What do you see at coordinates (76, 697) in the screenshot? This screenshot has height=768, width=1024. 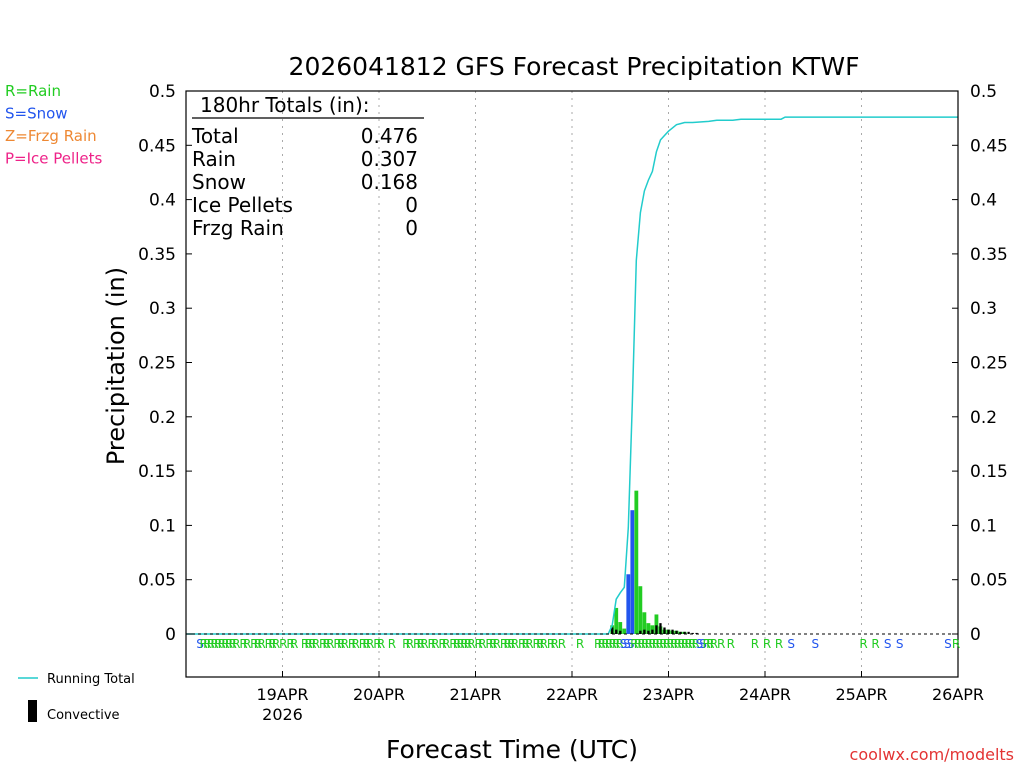 I see `series-legend: Running Total Convective` at bounding box center [76, 697].